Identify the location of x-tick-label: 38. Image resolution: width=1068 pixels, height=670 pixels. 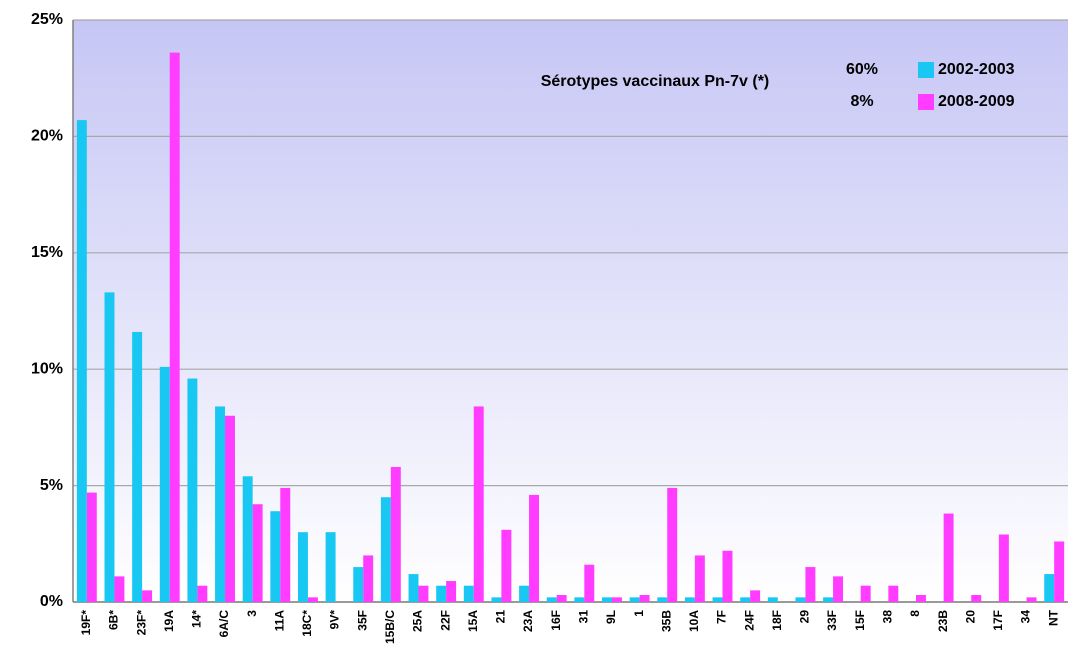
(888, 617).